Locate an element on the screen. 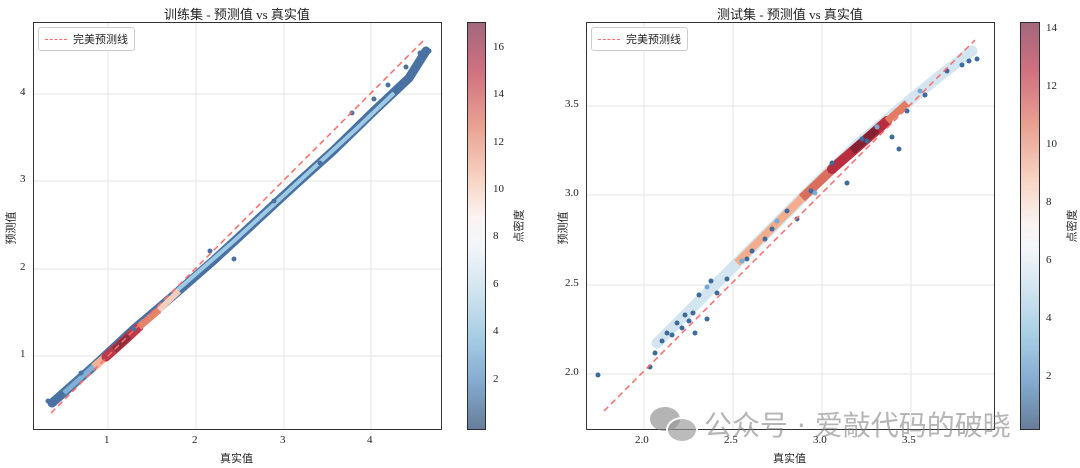 Image resolution: width=1080 pixels, height=468 pixels. train-ytick: 4 is located at coordinates (23, 92).